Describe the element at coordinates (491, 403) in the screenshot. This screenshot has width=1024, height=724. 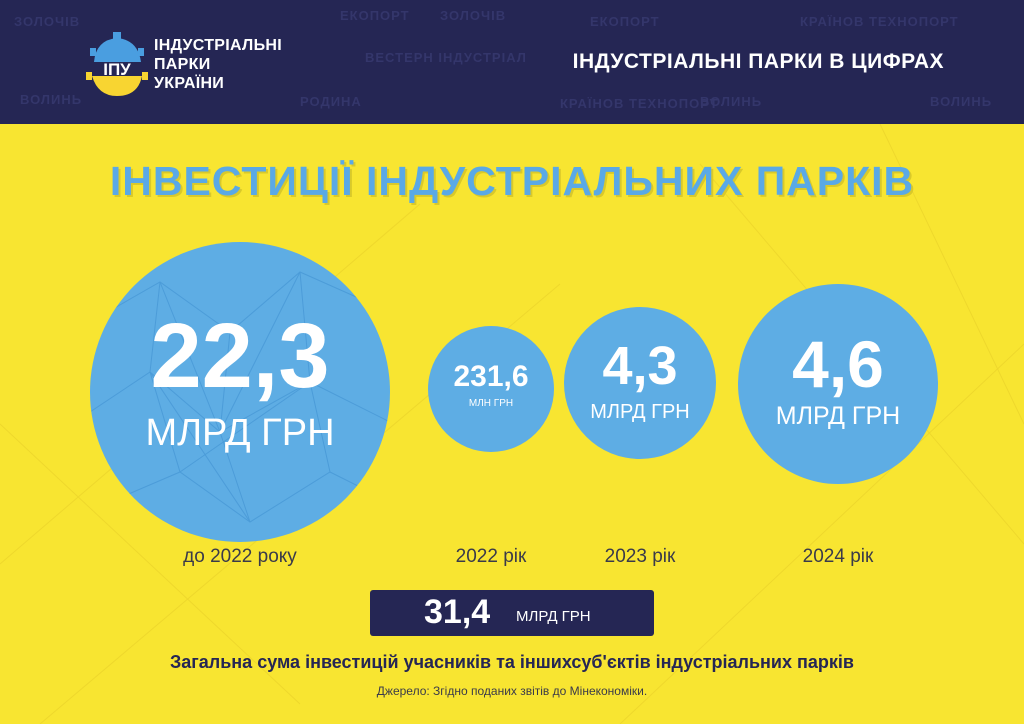
I see `investment-unit: МЛН ГРН` at that location.